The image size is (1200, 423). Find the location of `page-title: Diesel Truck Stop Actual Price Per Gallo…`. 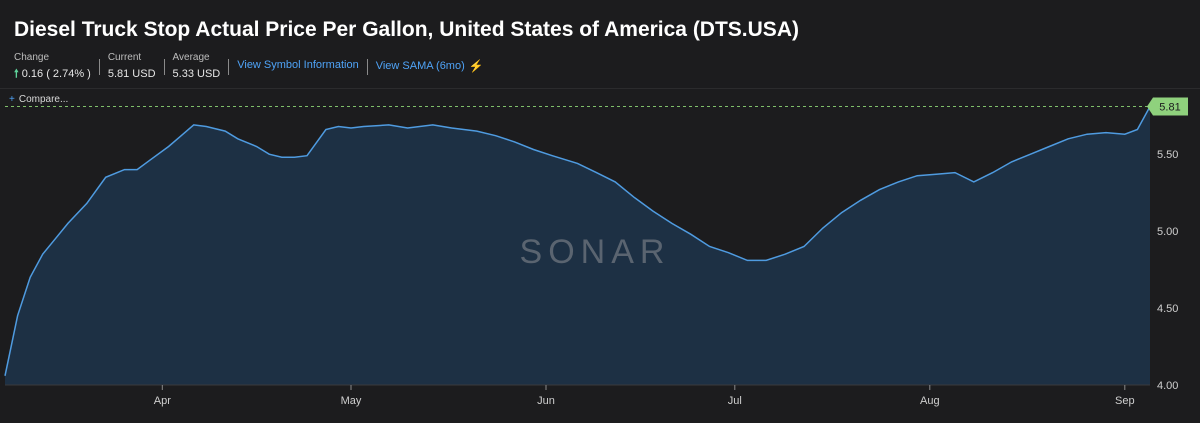

page-title: Diesel Truck Stop Actual Price Per Gallo… is located at coordinates (406, 29).